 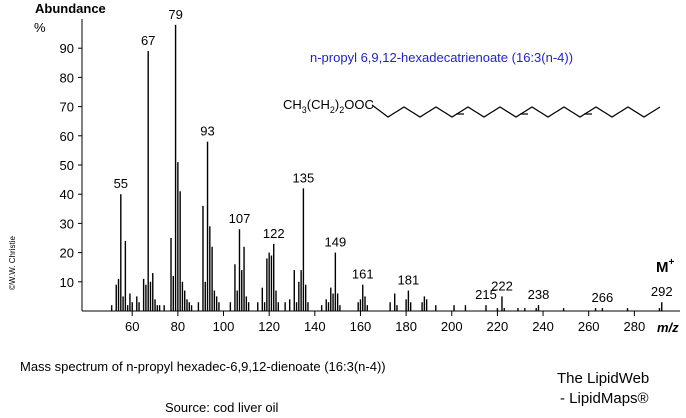 I want to click on f0: CH, so click(x=292, y=104).